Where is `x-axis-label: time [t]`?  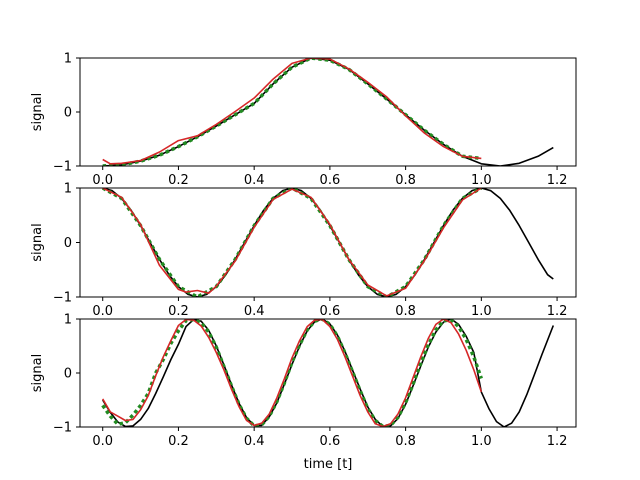 x-axis-label: time [t] is located at coordinates (328, 464).